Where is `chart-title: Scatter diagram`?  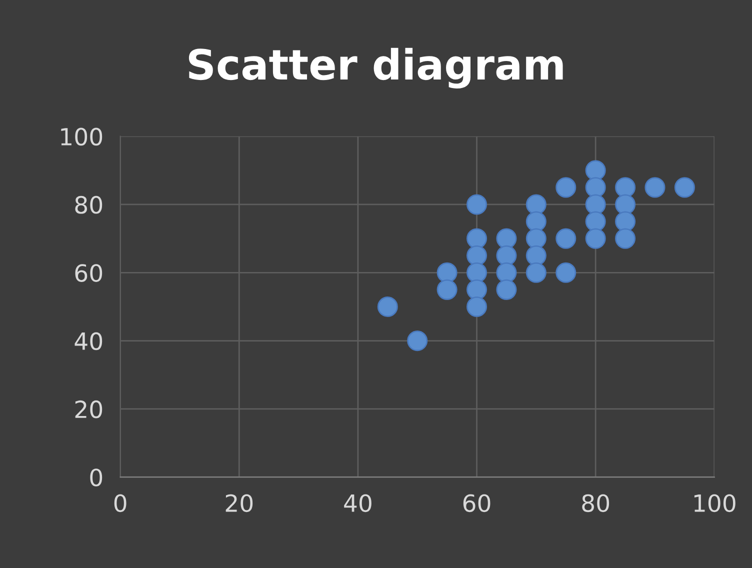 chart-title: Scatter diagram is located at coordinates (375, 68).